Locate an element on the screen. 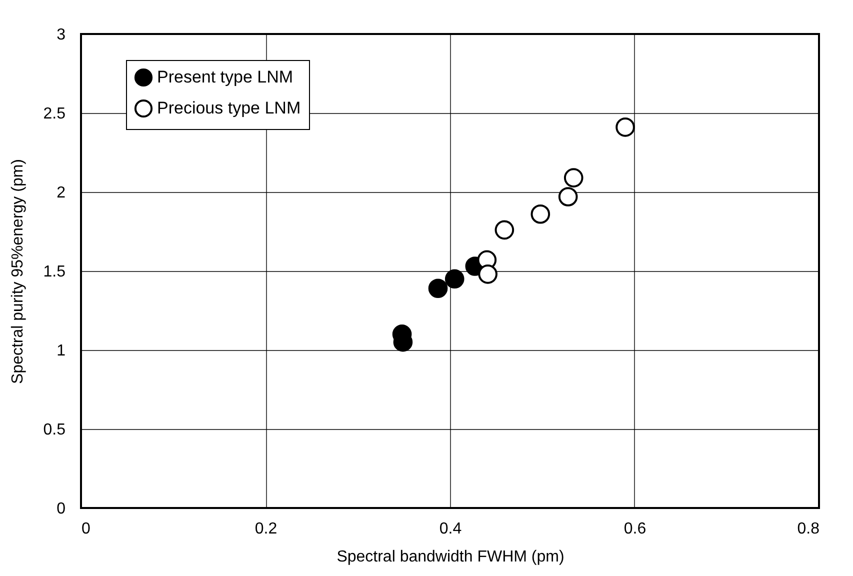  y-tick-label: 2 is located at coordinates (61, 193).